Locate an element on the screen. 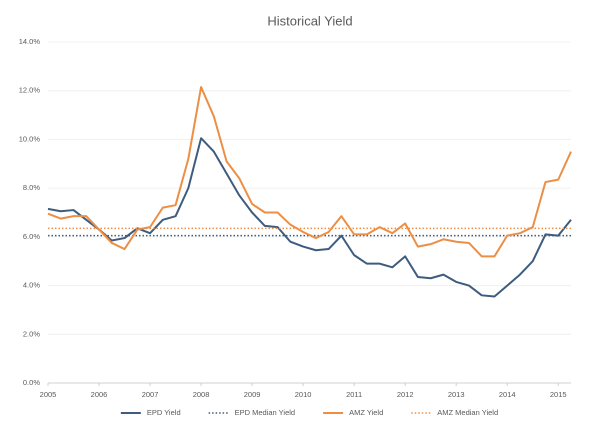 The height and width of the screenshot is (436, 600). x-tick-label: 2011 is located at coordinates (354, 394).